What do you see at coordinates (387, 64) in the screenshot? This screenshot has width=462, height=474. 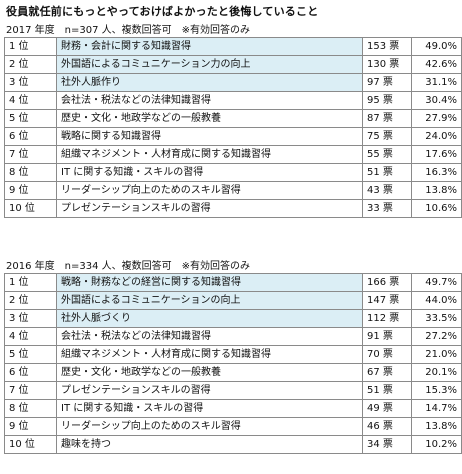 I see `votes-cell: 130 票` at bounding box center [387, 64].